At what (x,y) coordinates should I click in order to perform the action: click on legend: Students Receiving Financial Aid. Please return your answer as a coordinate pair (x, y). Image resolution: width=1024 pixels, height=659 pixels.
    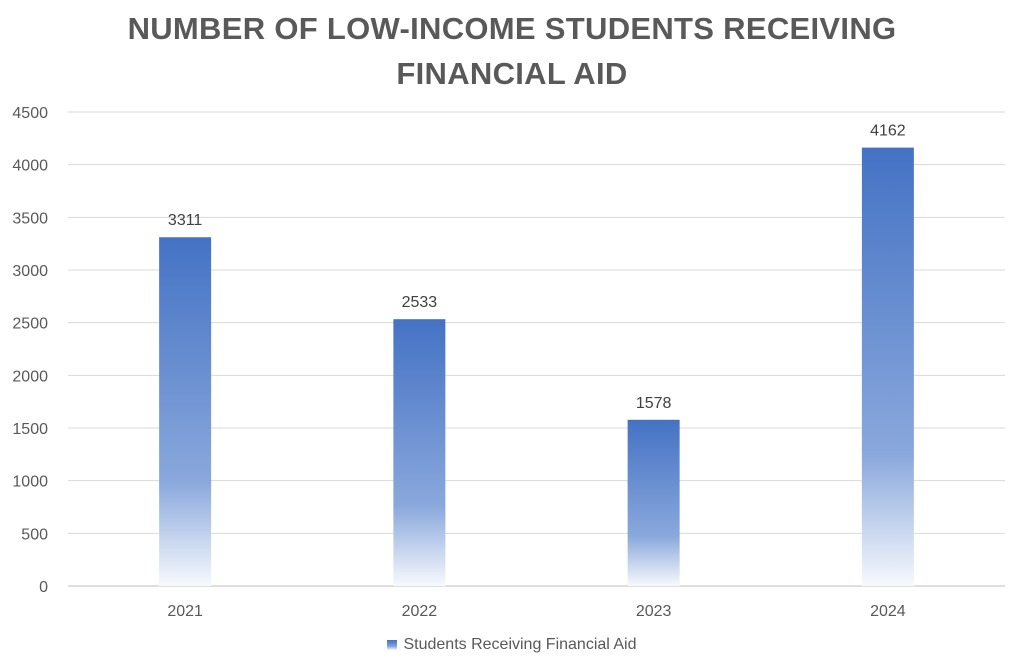
    Looking at the image, I should click on (512, 645).